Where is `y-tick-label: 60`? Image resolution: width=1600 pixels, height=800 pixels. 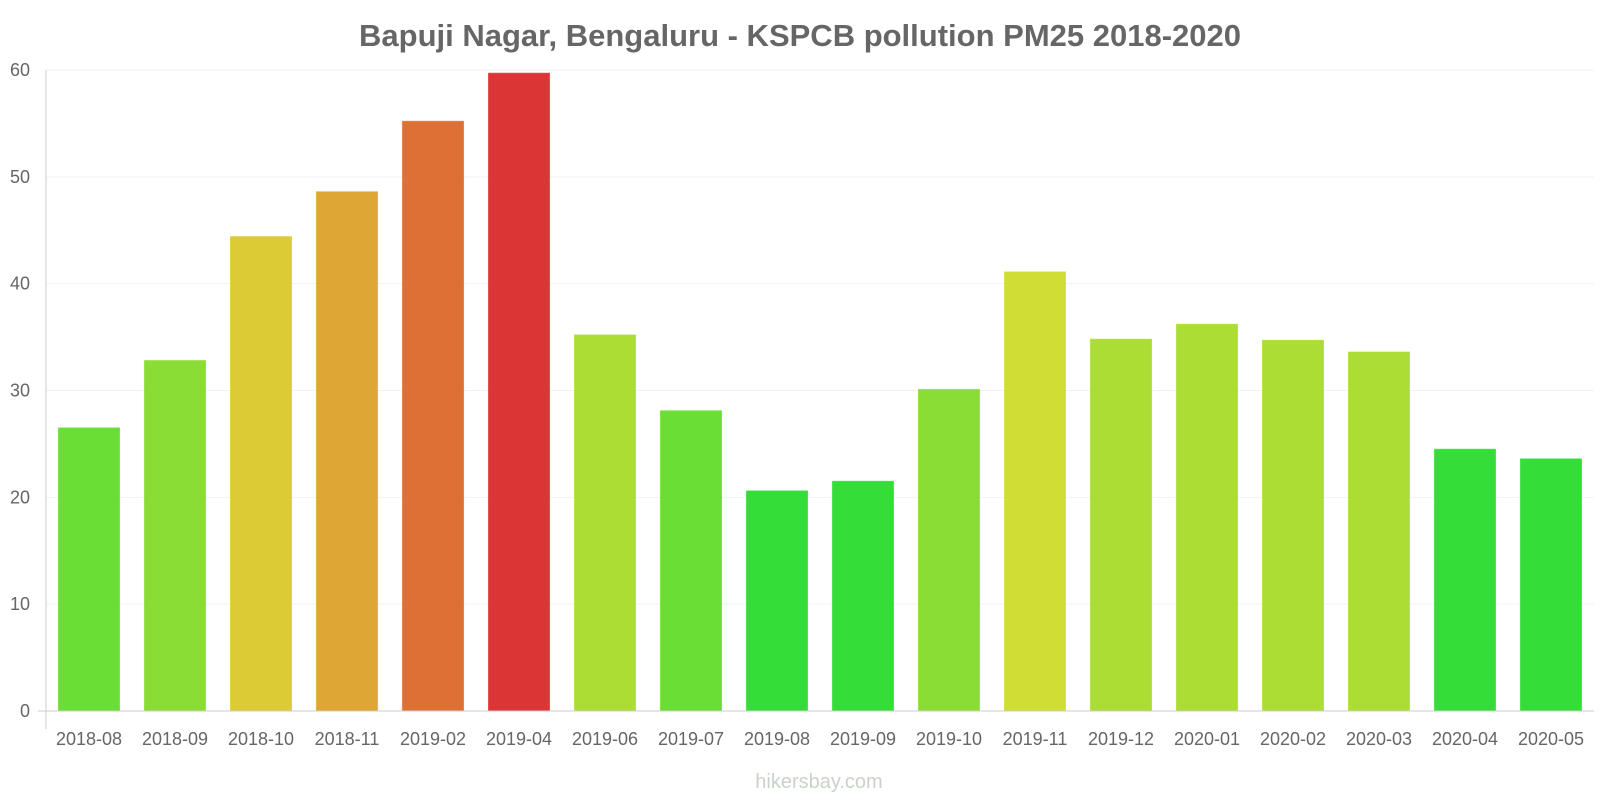 y-tick-label: 60 is located at coordinates (20, 70).